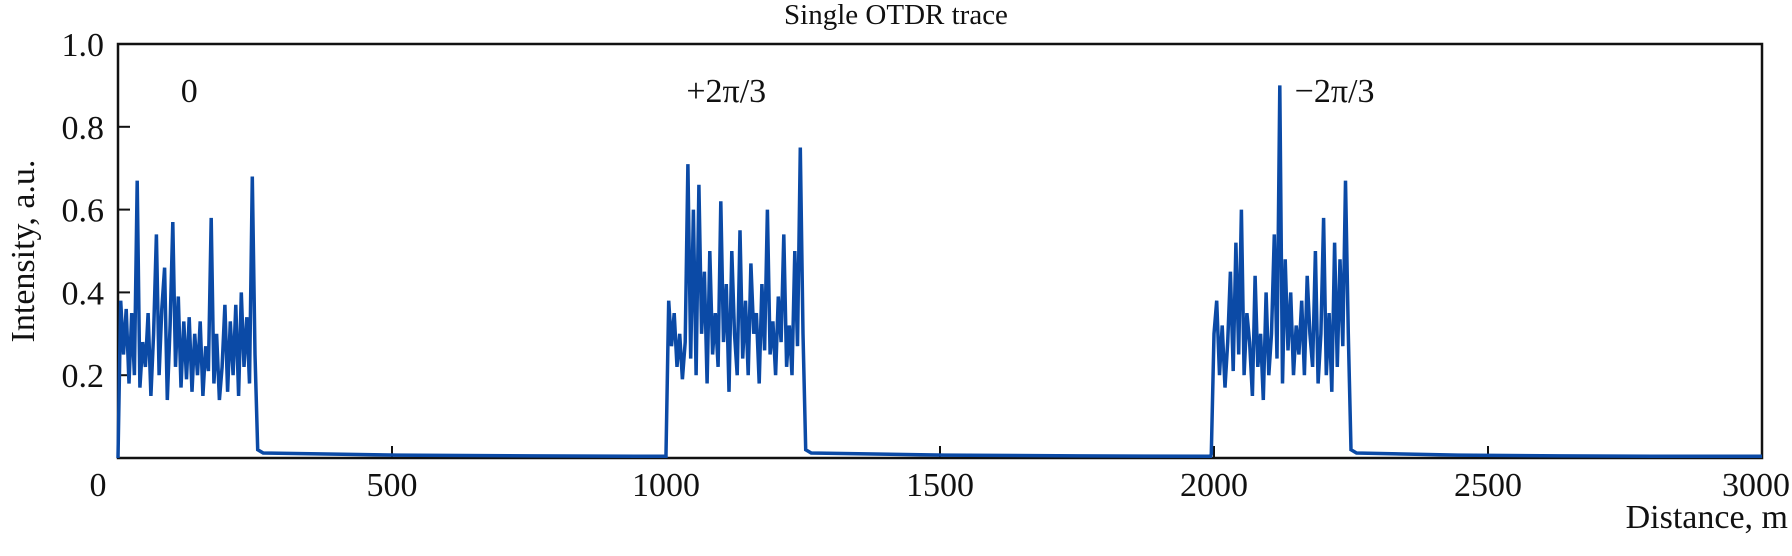 The height and width of the screenshot is (556, 1792). Describe the element at coordinates (83, 128) in the screenshot. I see `y-tick-label: 0.8` at that location.